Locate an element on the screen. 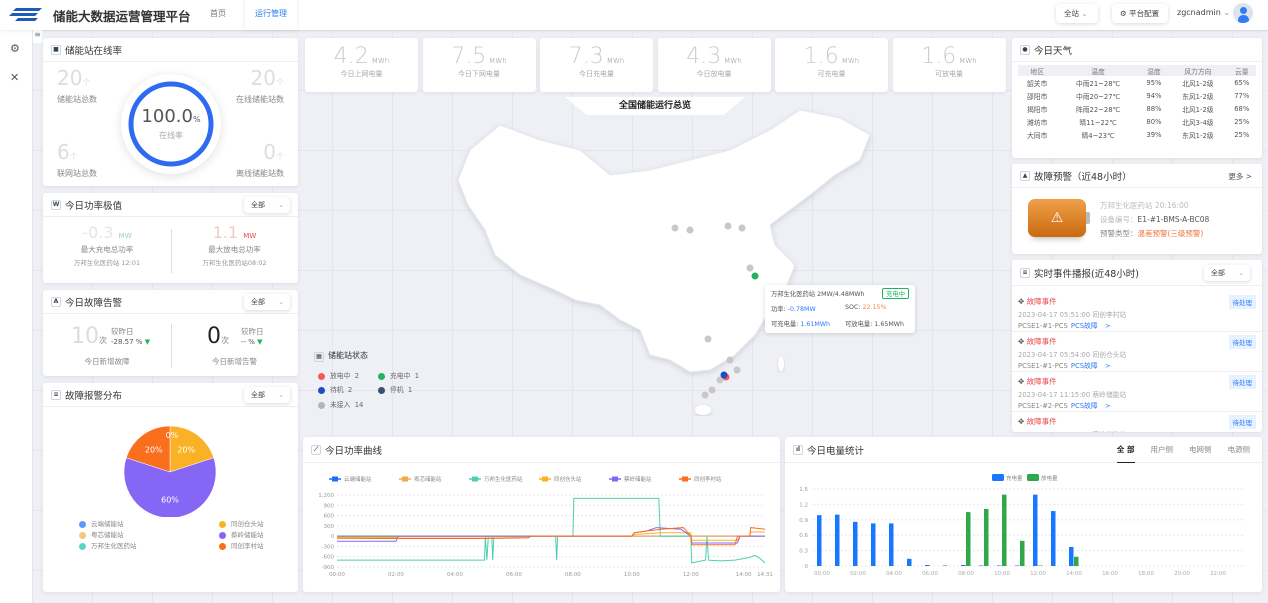 The height and width of the screenshot is (603, 1268). hainan-region is located at coordinates (703, 410).